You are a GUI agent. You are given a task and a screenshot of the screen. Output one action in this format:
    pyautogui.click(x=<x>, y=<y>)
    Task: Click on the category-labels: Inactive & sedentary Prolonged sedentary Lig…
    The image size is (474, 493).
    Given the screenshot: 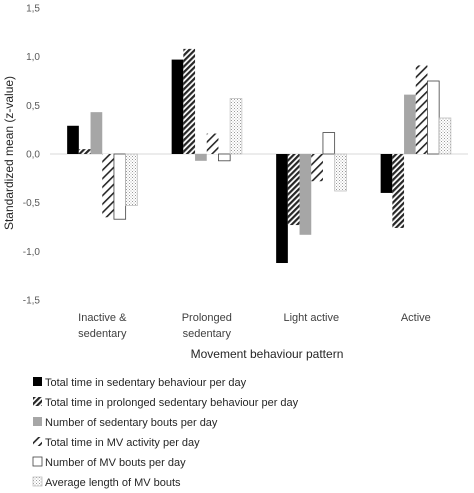 What is the action you would take?
    pyautogui.click(x=254, y=326)
    